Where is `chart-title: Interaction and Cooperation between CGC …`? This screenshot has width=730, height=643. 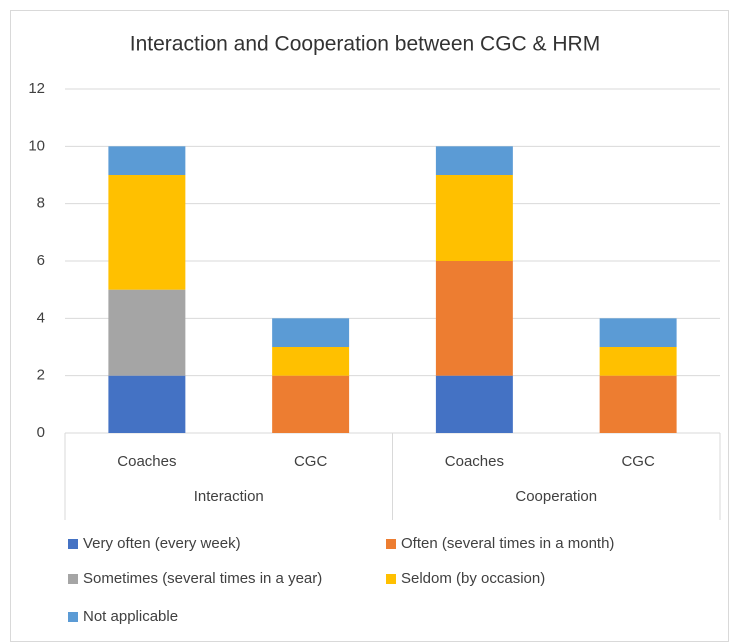 chart-title: Interaction and Cooperation between CGC … is located at coordinates (365, 44).